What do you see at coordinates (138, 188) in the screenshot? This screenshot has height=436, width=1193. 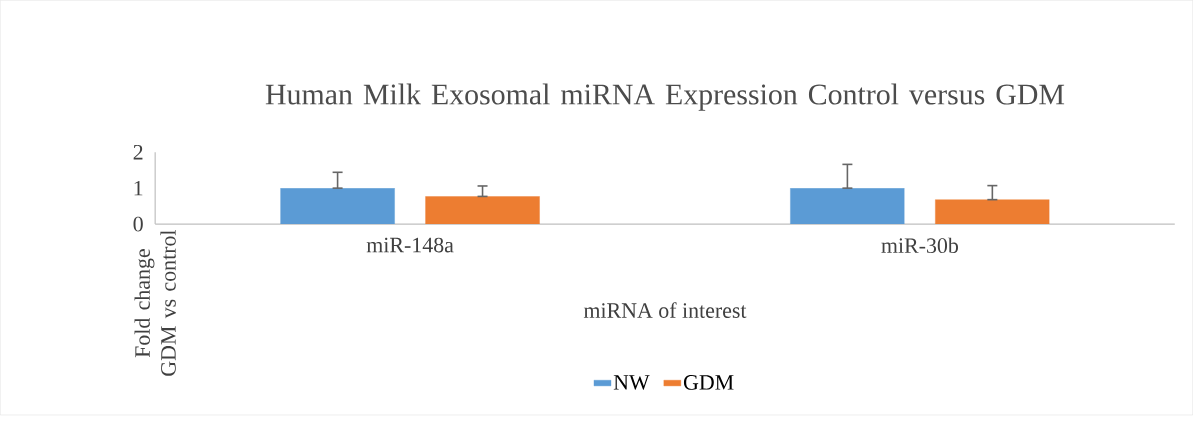 I see `y-tick-label: 1` at bounding box center [138, 188].